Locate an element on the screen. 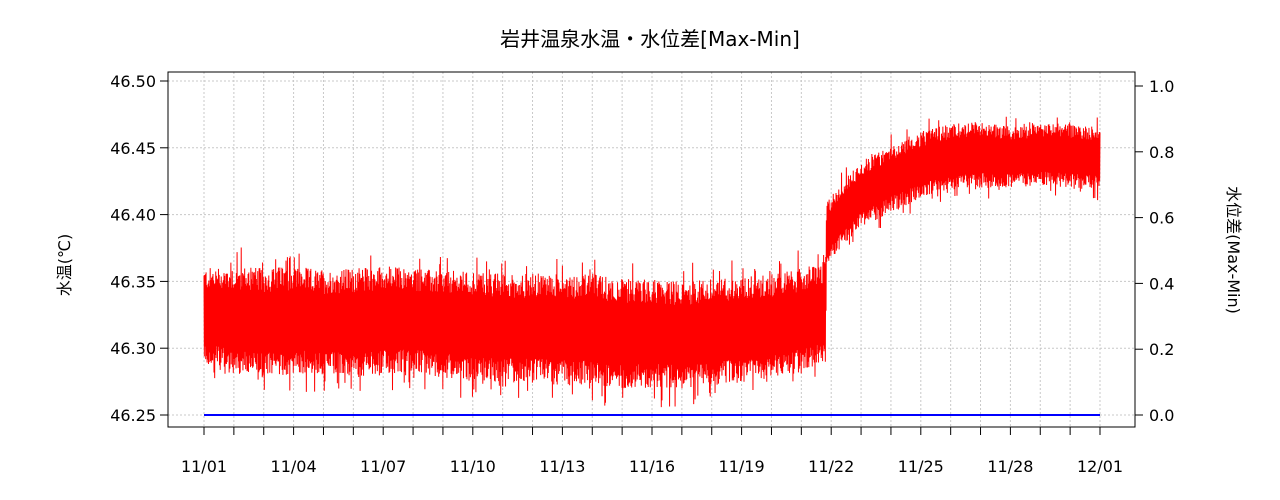 The width and height of the screenshot is (1280, 500). right-axis-label: 水位差(Max-Min) is located at coordinates (1233, 250).